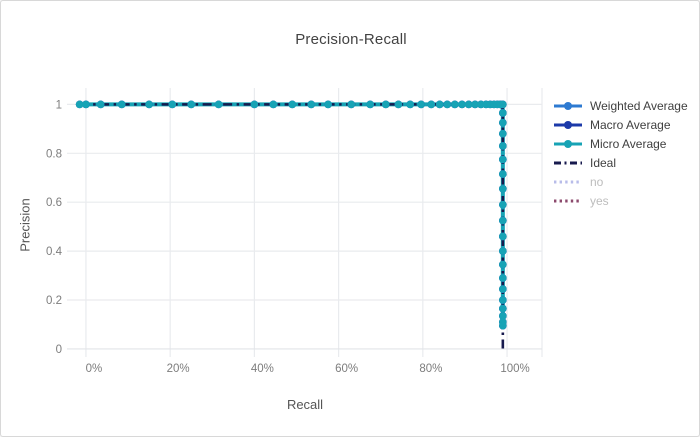 The height and width of the screenshot is (437, 700). I want to click on legend-item-micro-average: Micro Average, so click(620, 143).